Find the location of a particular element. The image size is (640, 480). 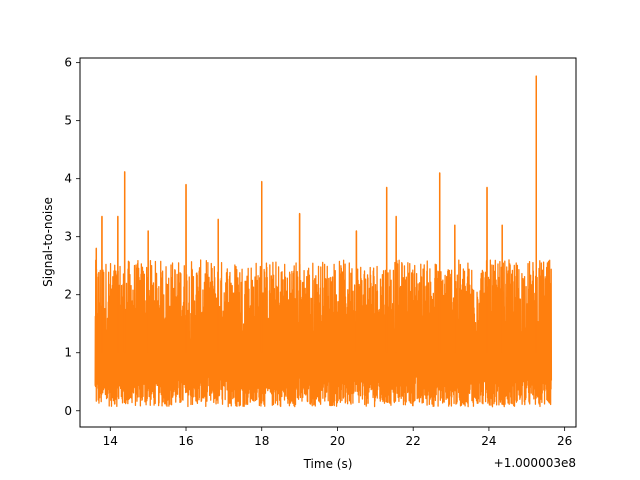

y-tick-label: 1 is located at coordinates (68, 353).